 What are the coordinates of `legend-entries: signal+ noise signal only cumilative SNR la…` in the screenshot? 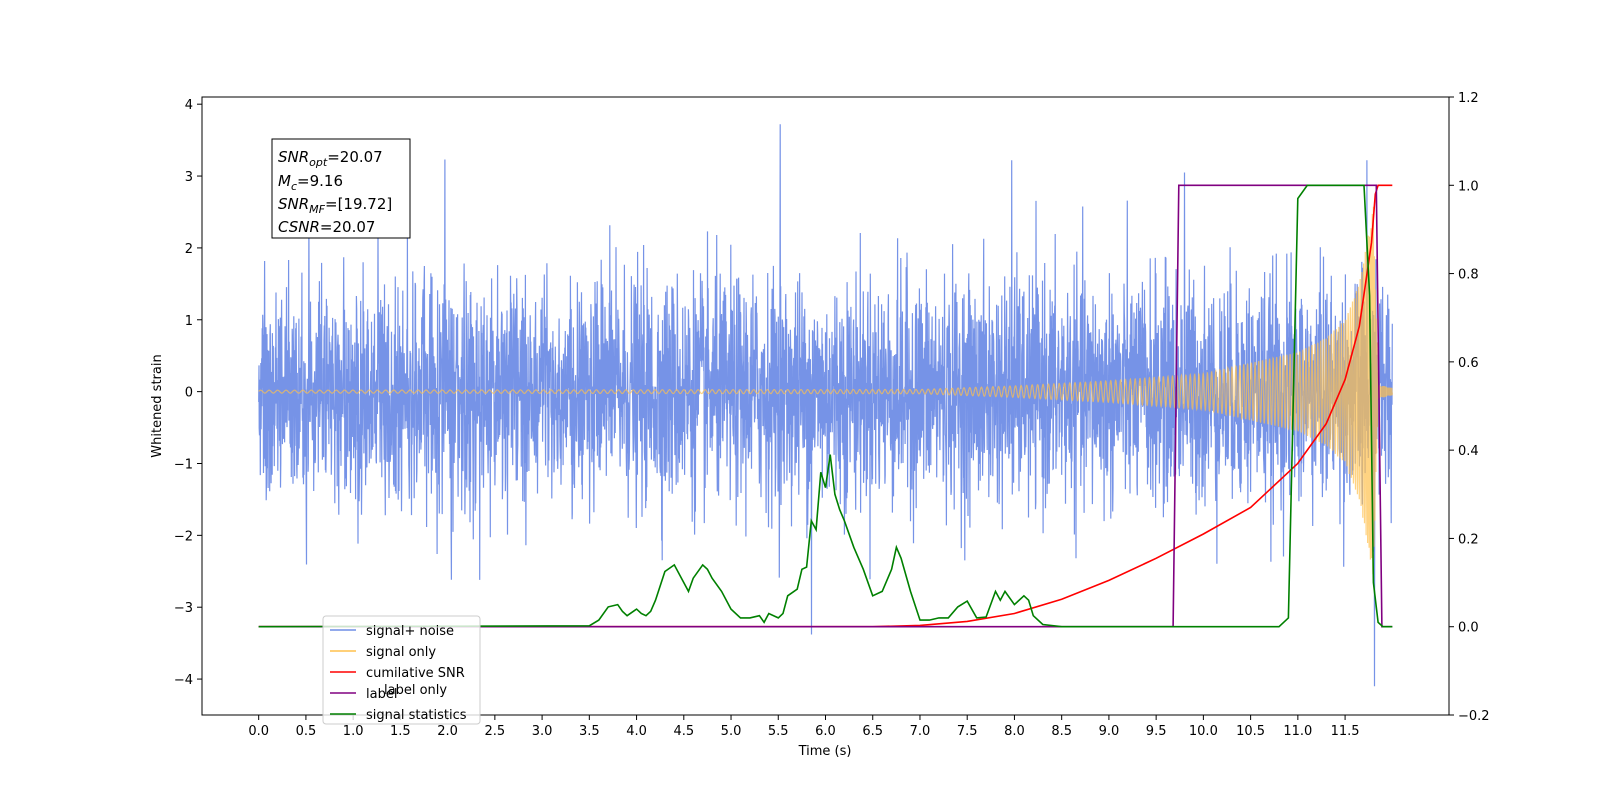 It's located at (398, 673).